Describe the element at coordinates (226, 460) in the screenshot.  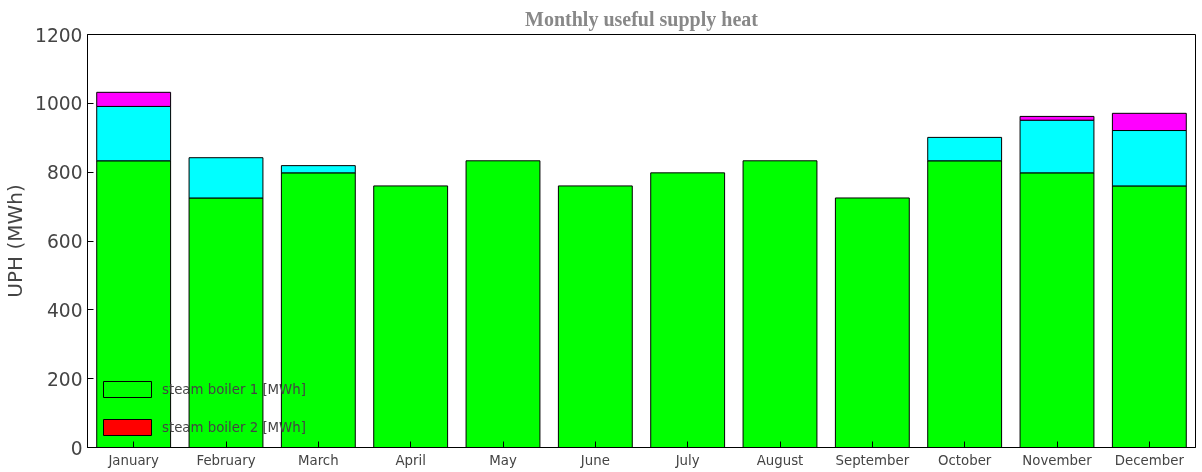
I see `x-tick-label: February` at that location.